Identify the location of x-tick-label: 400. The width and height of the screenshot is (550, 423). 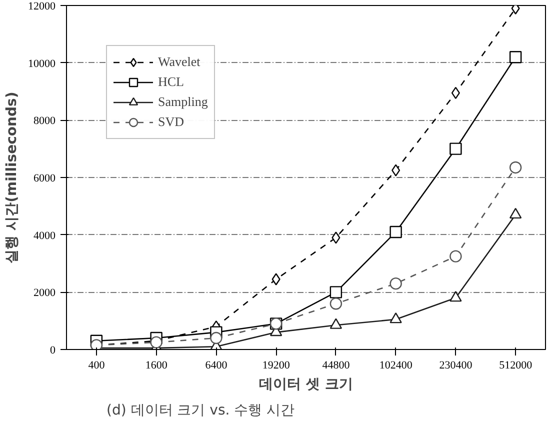
(97, 366).